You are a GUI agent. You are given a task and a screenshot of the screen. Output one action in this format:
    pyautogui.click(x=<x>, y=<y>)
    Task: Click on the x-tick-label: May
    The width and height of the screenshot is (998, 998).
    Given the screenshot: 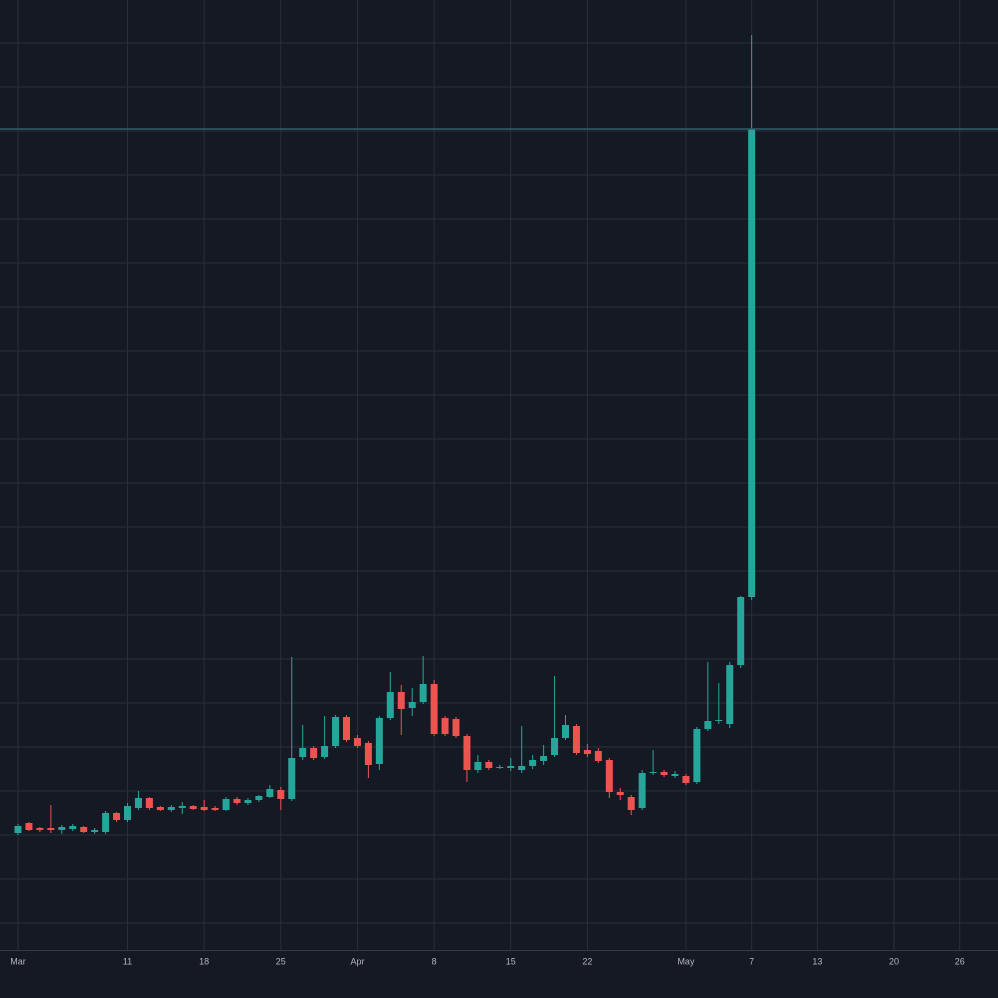 What is the action you would take?
    pyautogui.click(x=686, y=961)
    